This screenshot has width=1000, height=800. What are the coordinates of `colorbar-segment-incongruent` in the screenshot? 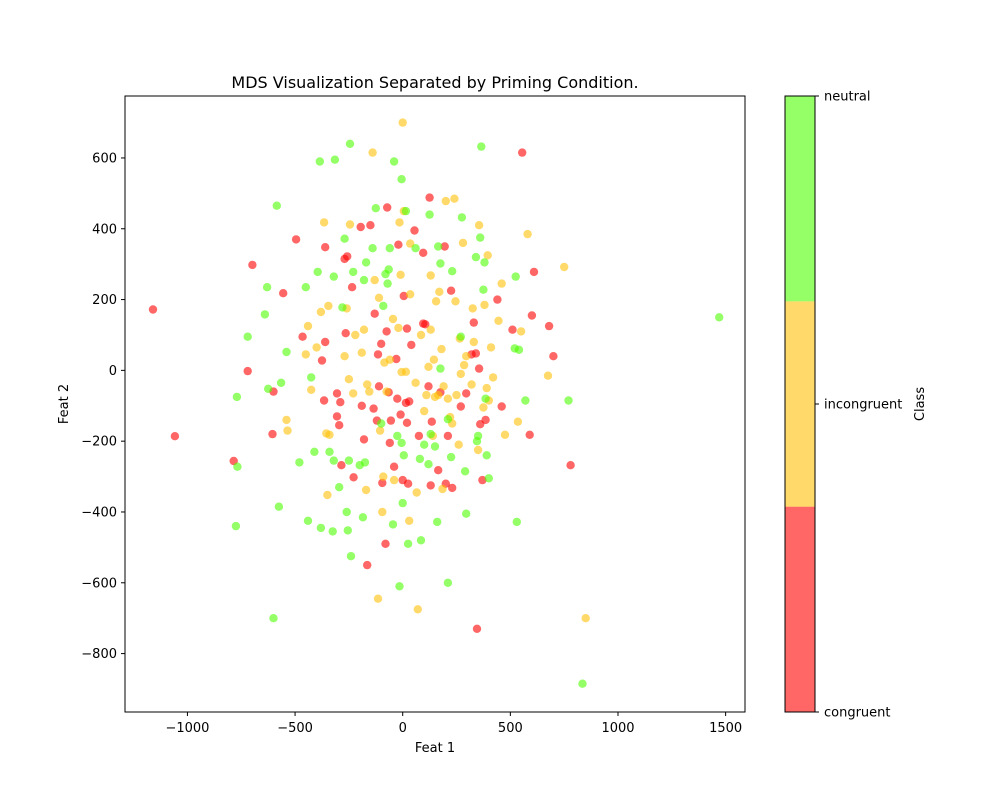 It's located at (800, 404).